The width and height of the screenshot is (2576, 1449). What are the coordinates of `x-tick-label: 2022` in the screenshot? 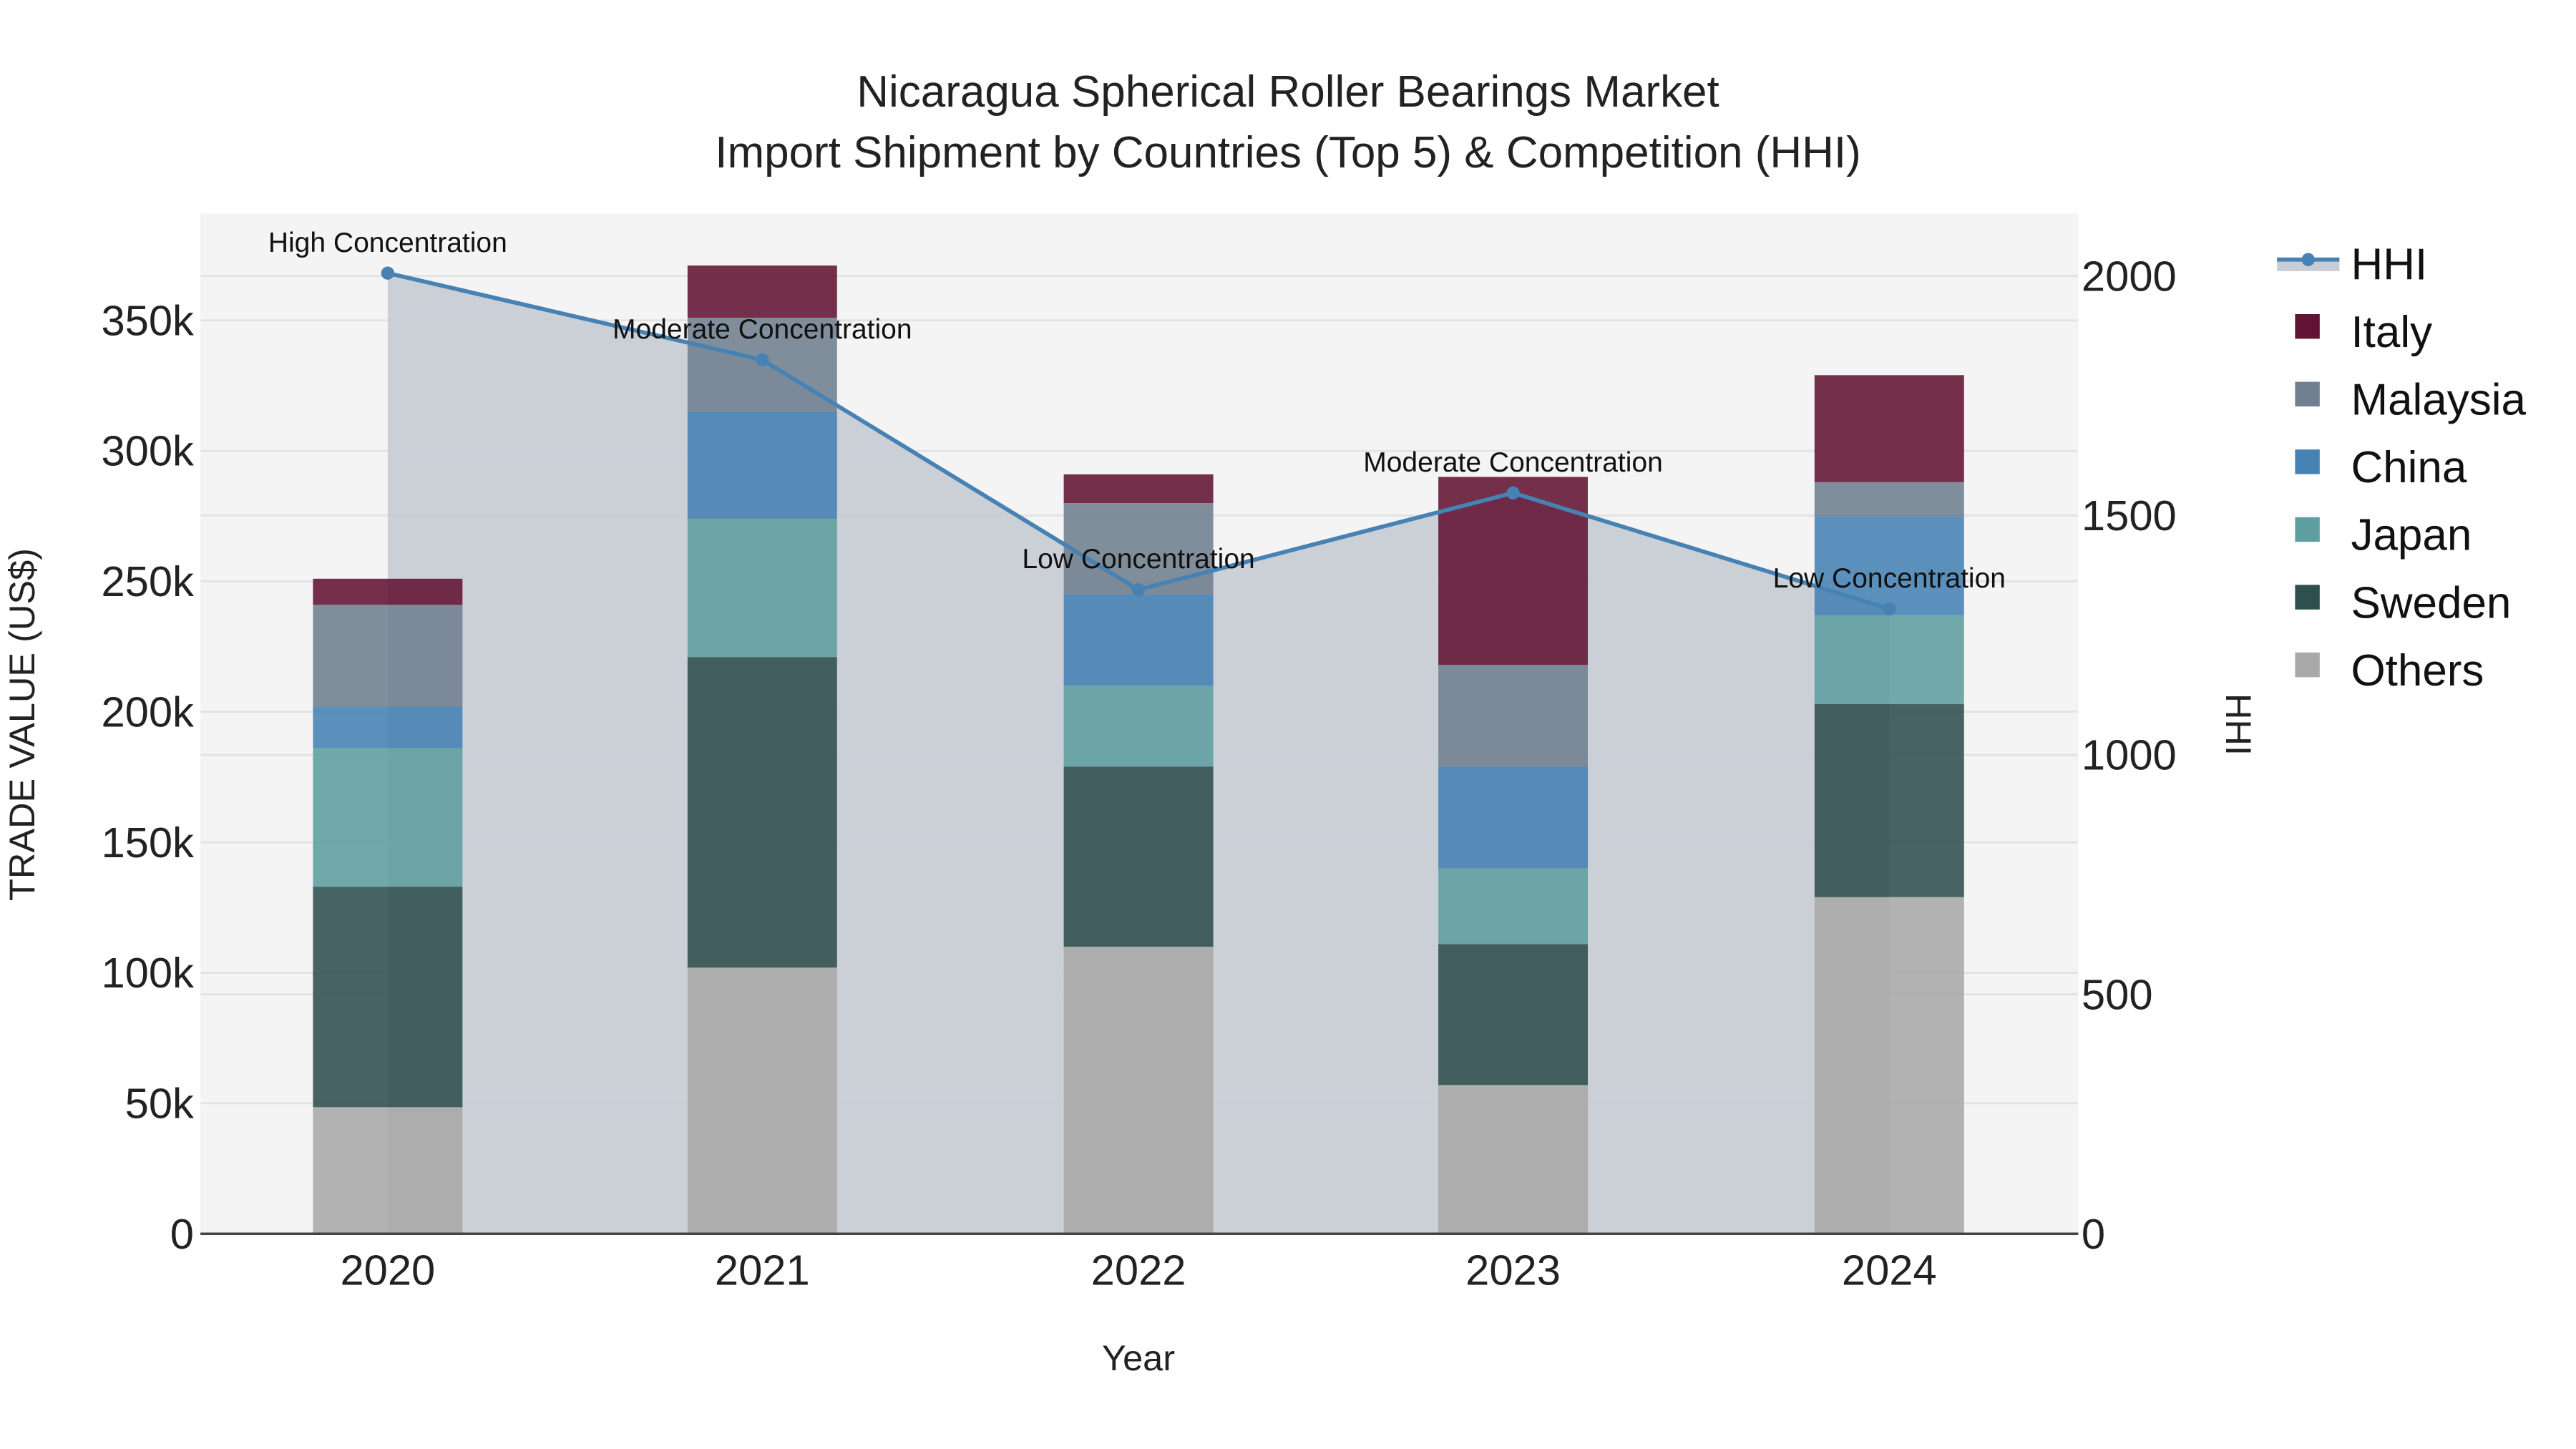 It's located at (1138, 1270).